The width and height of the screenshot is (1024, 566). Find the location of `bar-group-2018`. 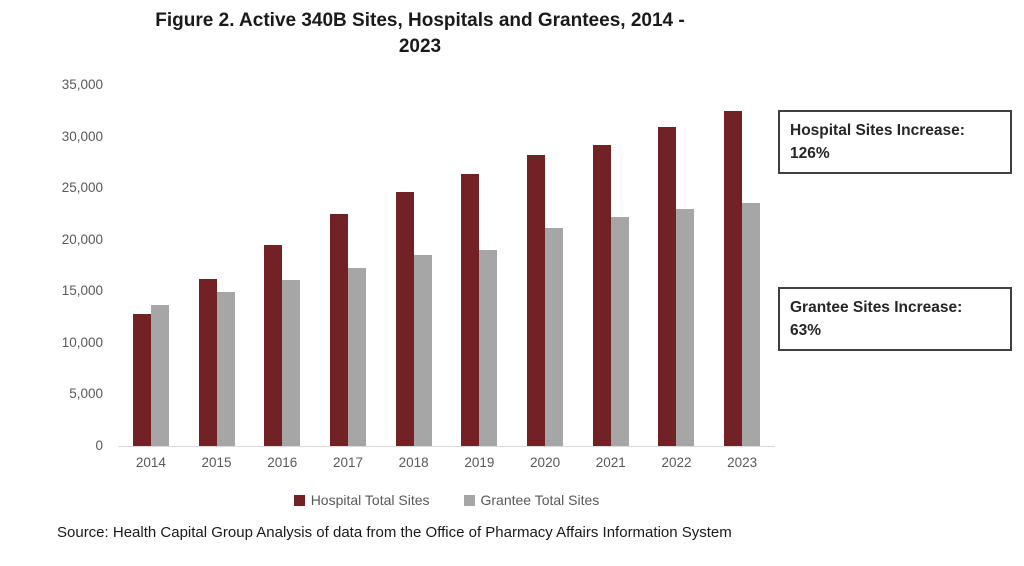

bar-group-2018 is located at coordinates (414, 265).